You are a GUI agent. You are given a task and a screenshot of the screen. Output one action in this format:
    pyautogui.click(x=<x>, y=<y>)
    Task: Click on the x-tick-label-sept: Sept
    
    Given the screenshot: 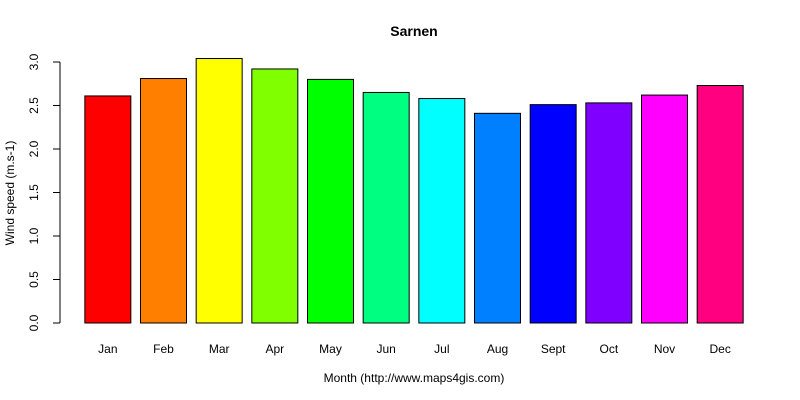 What is the action you would take?
    pyautogui.click(x=553, y=349)
    